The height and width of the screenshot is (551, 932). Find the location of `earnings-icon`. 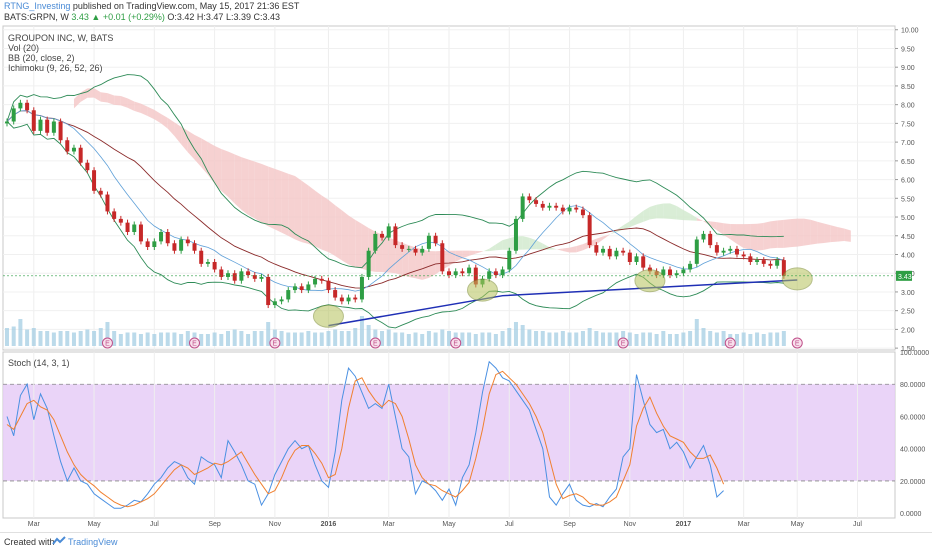

earnings-icon is located at coordinates (623, 343).